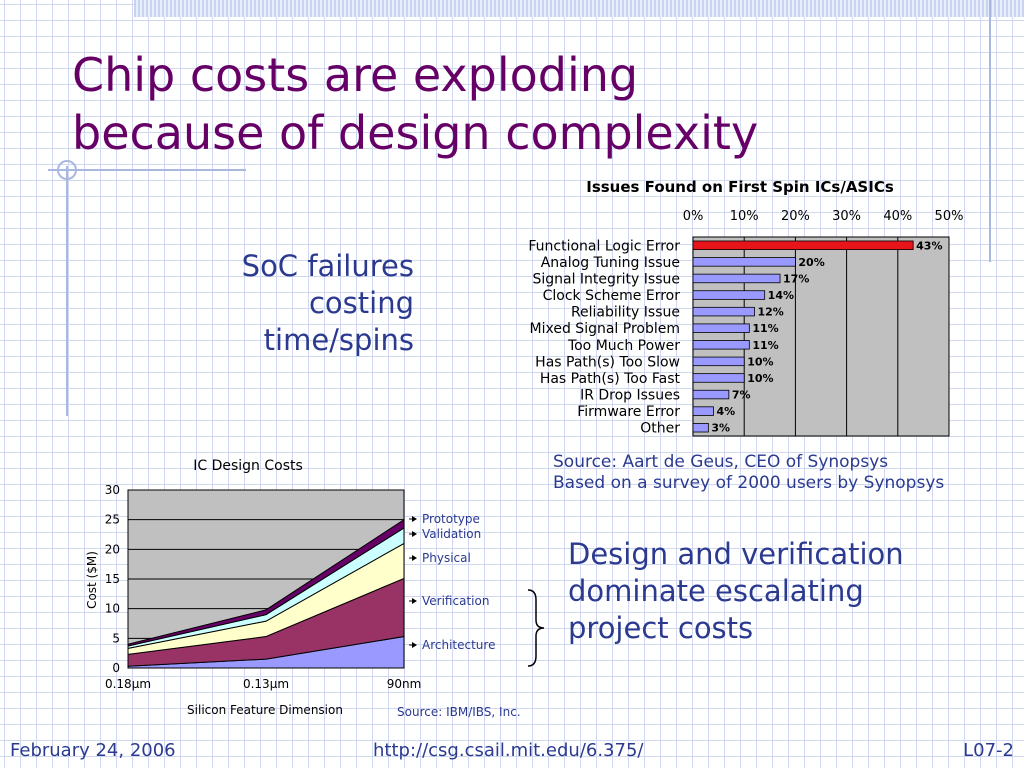 Image resolution: width=1024 pixels, height=768 pixels. I want to click on footer-url: http://csg.csail.mit.edu/6.375/, so click(508, 750).